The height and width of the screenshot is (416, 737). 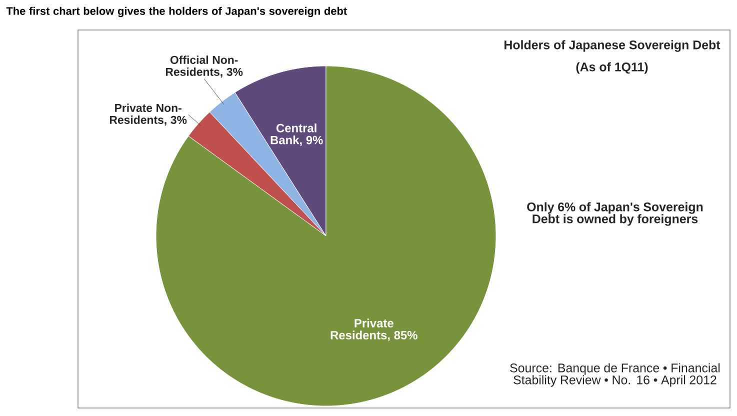 I want to click on slice-label: Central Bank, 9%, so click(x=296, y=135).